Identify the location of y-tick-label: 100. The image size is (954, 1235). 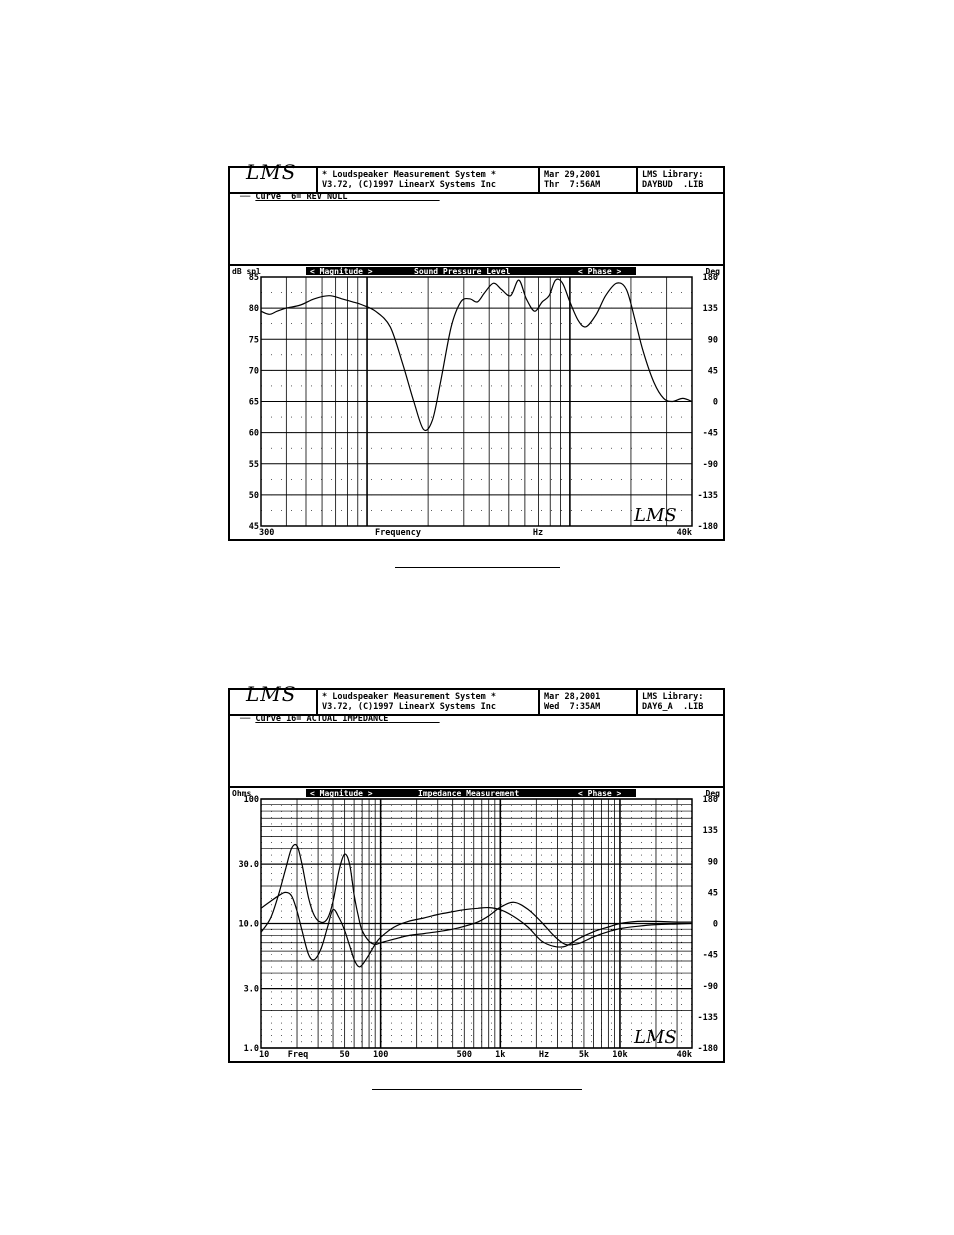
(251, 800).